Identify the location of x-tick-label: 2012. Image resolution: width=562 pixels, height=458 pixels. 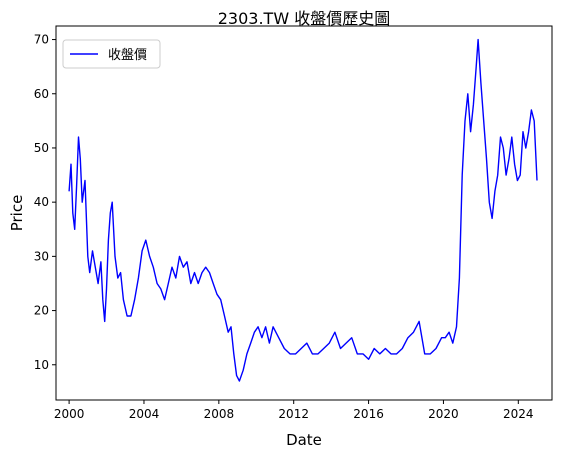
(293, 414).